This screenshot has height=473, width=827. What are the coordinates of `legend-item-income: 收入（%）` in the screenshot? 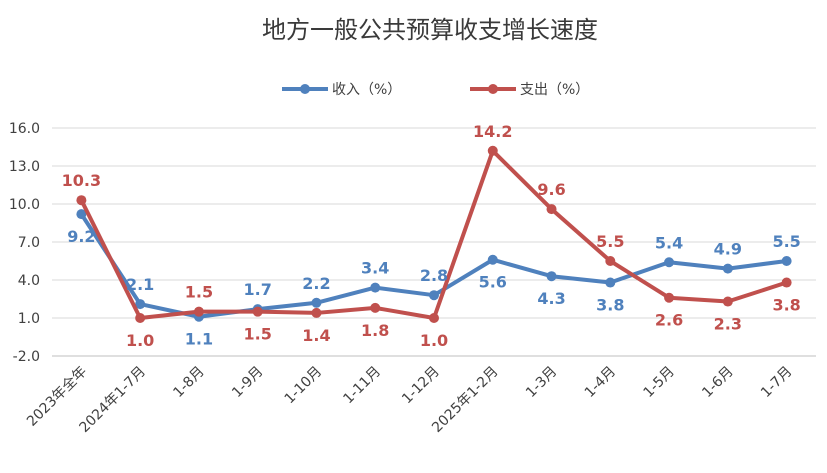 It's located at (341, 90).